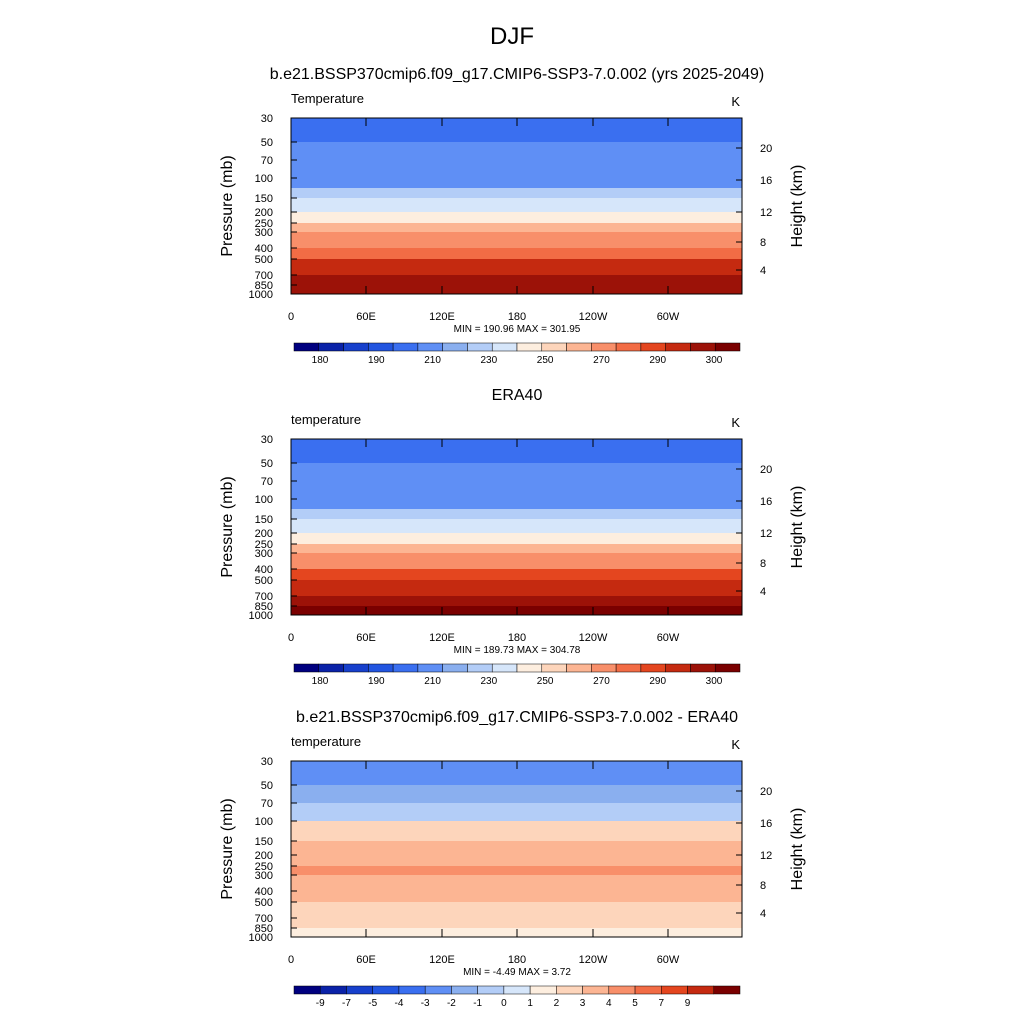 Image resolution: width=1024 pixels, height=1024 pixels. What do you see at coordinates (442, 960) in the screenshot?
I see `x-tick-label: 120E` at bounding box center [442, 960].